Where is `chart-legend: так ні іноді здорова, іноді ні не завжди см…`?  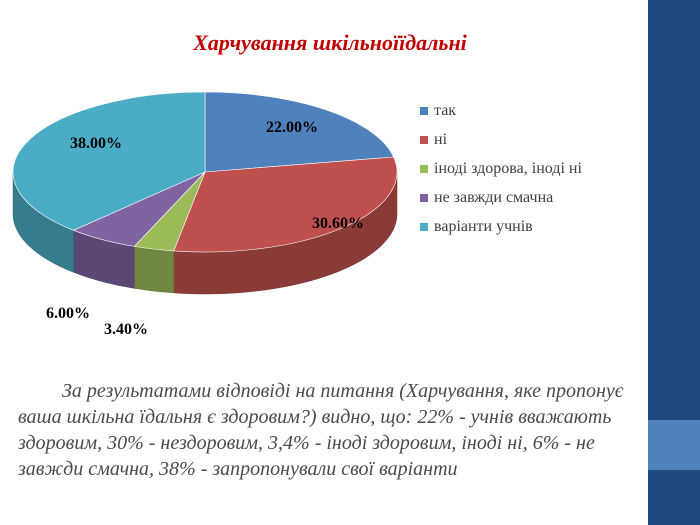 chart-legend: так ні іноді здорова, іноді ні не завжди см… is located at coordinates (501, 168).